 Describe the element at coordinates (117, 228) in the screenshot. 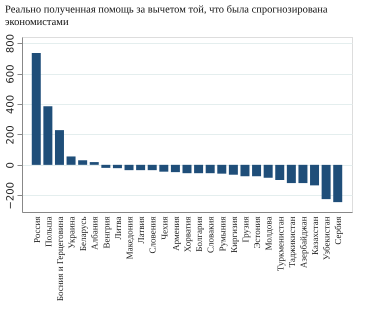

I see `x-tick-label: Литва` at that location.